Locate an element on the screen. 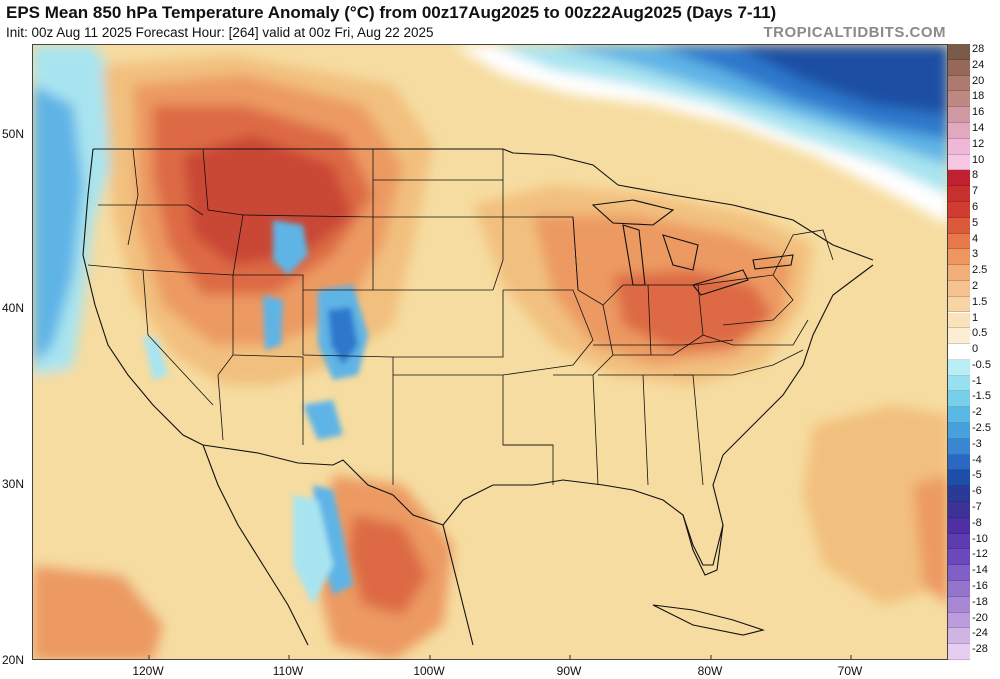 This screenshot has height=679, width=1000. legend-entry: 2 is located at coordinates (974, 288).